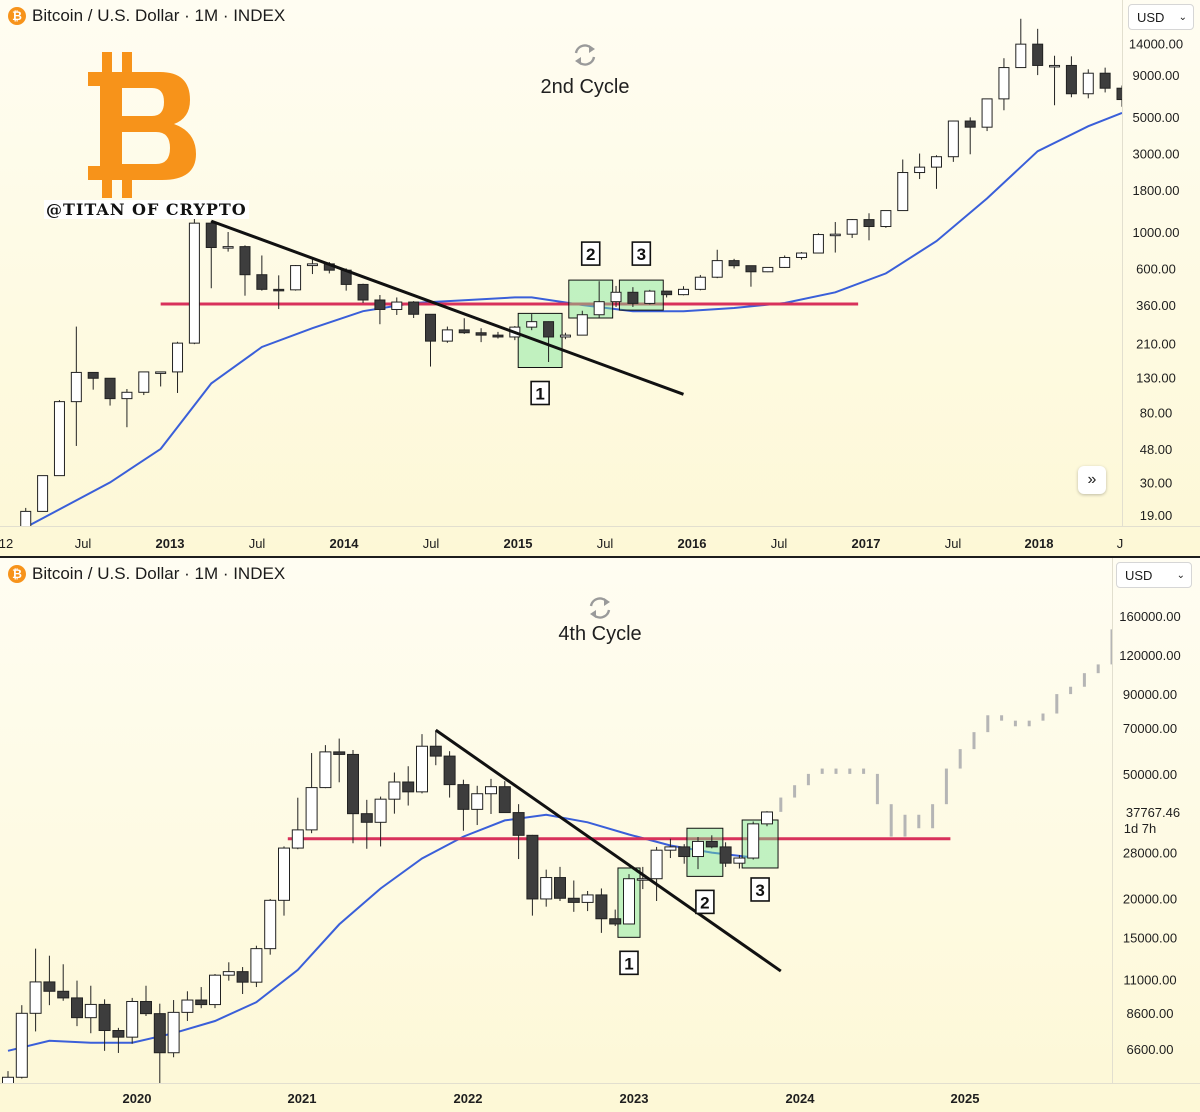 The image size is (1200, 1112). What do you see at coordinates (866, 543) in the screenshot?
I see `time-axis-label: 2017` at bounding box center [866, 543].